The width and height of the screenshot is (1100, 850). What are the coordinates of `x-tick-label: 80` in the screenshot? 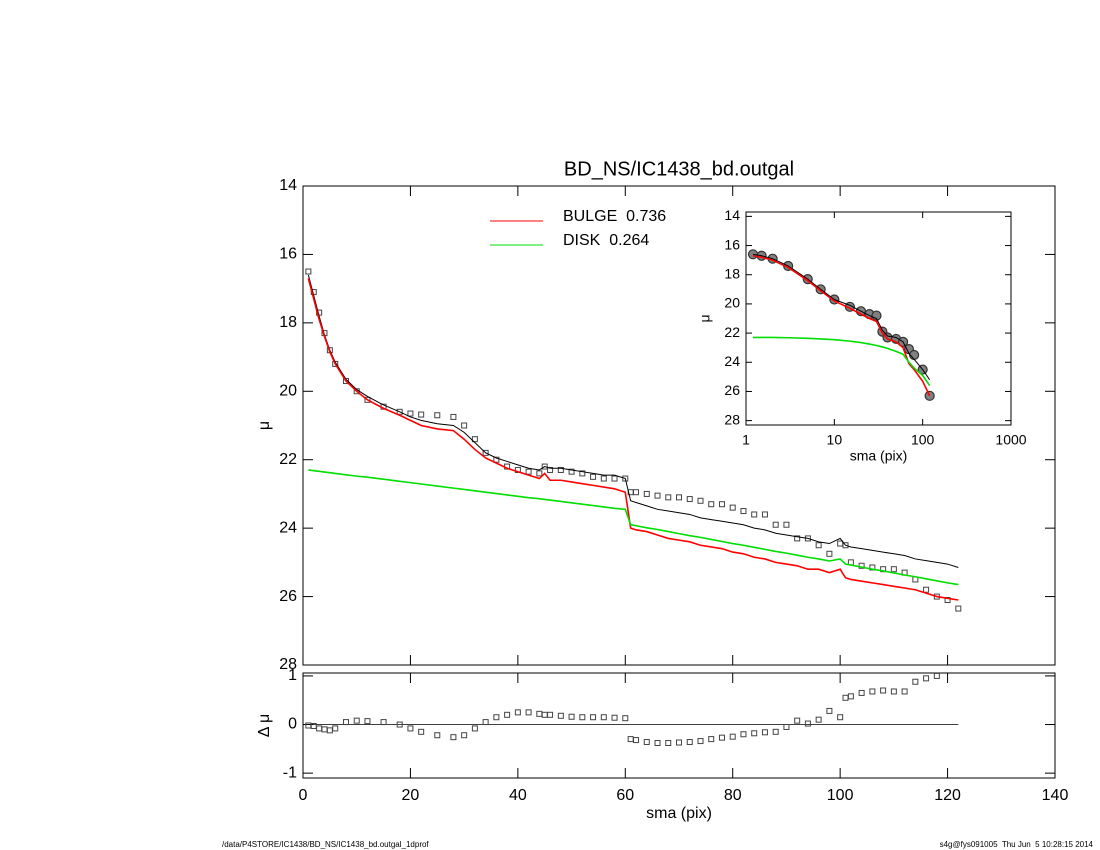 It's located at (733, 795).